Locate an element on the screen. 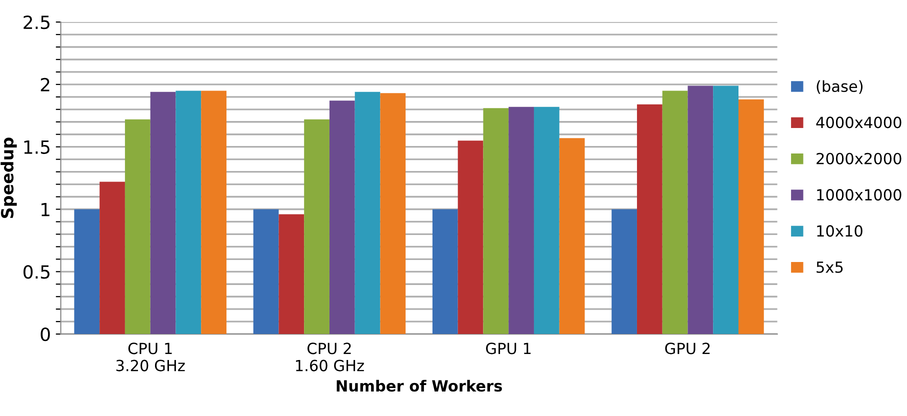  x-tick-label: CPU 1 3.20 GHz is located at coordinates (150, 357).